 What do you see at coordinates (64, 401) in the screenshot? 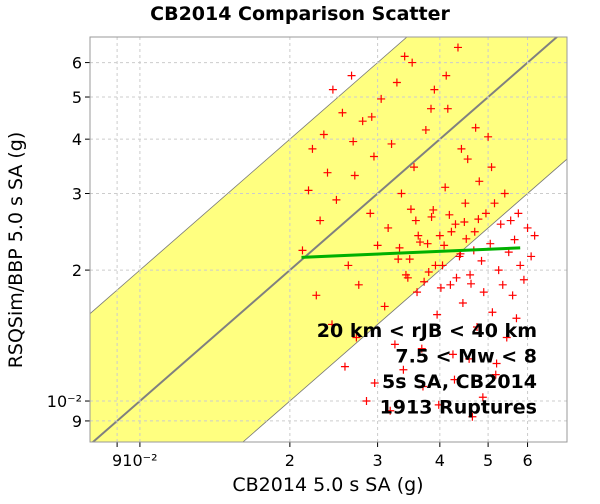
I see `y-tick-label: 10⁻²` at bounding box center [64, 401].